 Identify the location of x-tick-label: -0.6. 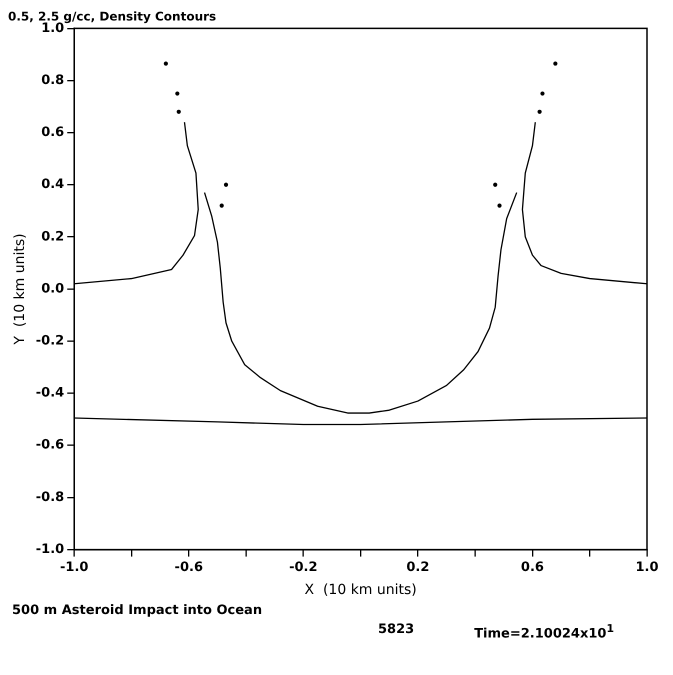
(188, 567).